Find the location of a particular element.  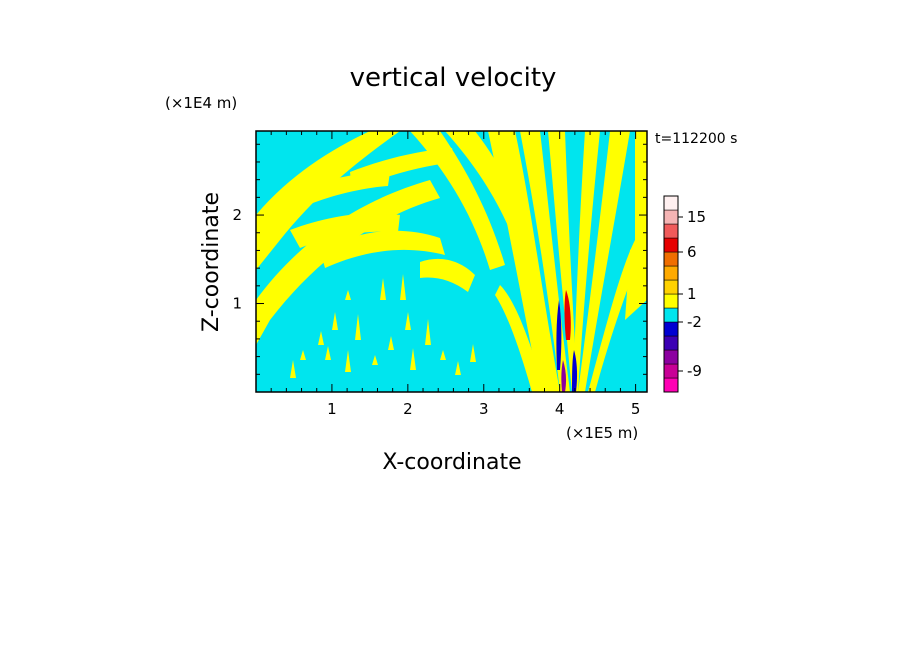

x-tick-label: 3 is located at coordinates (484, 409).